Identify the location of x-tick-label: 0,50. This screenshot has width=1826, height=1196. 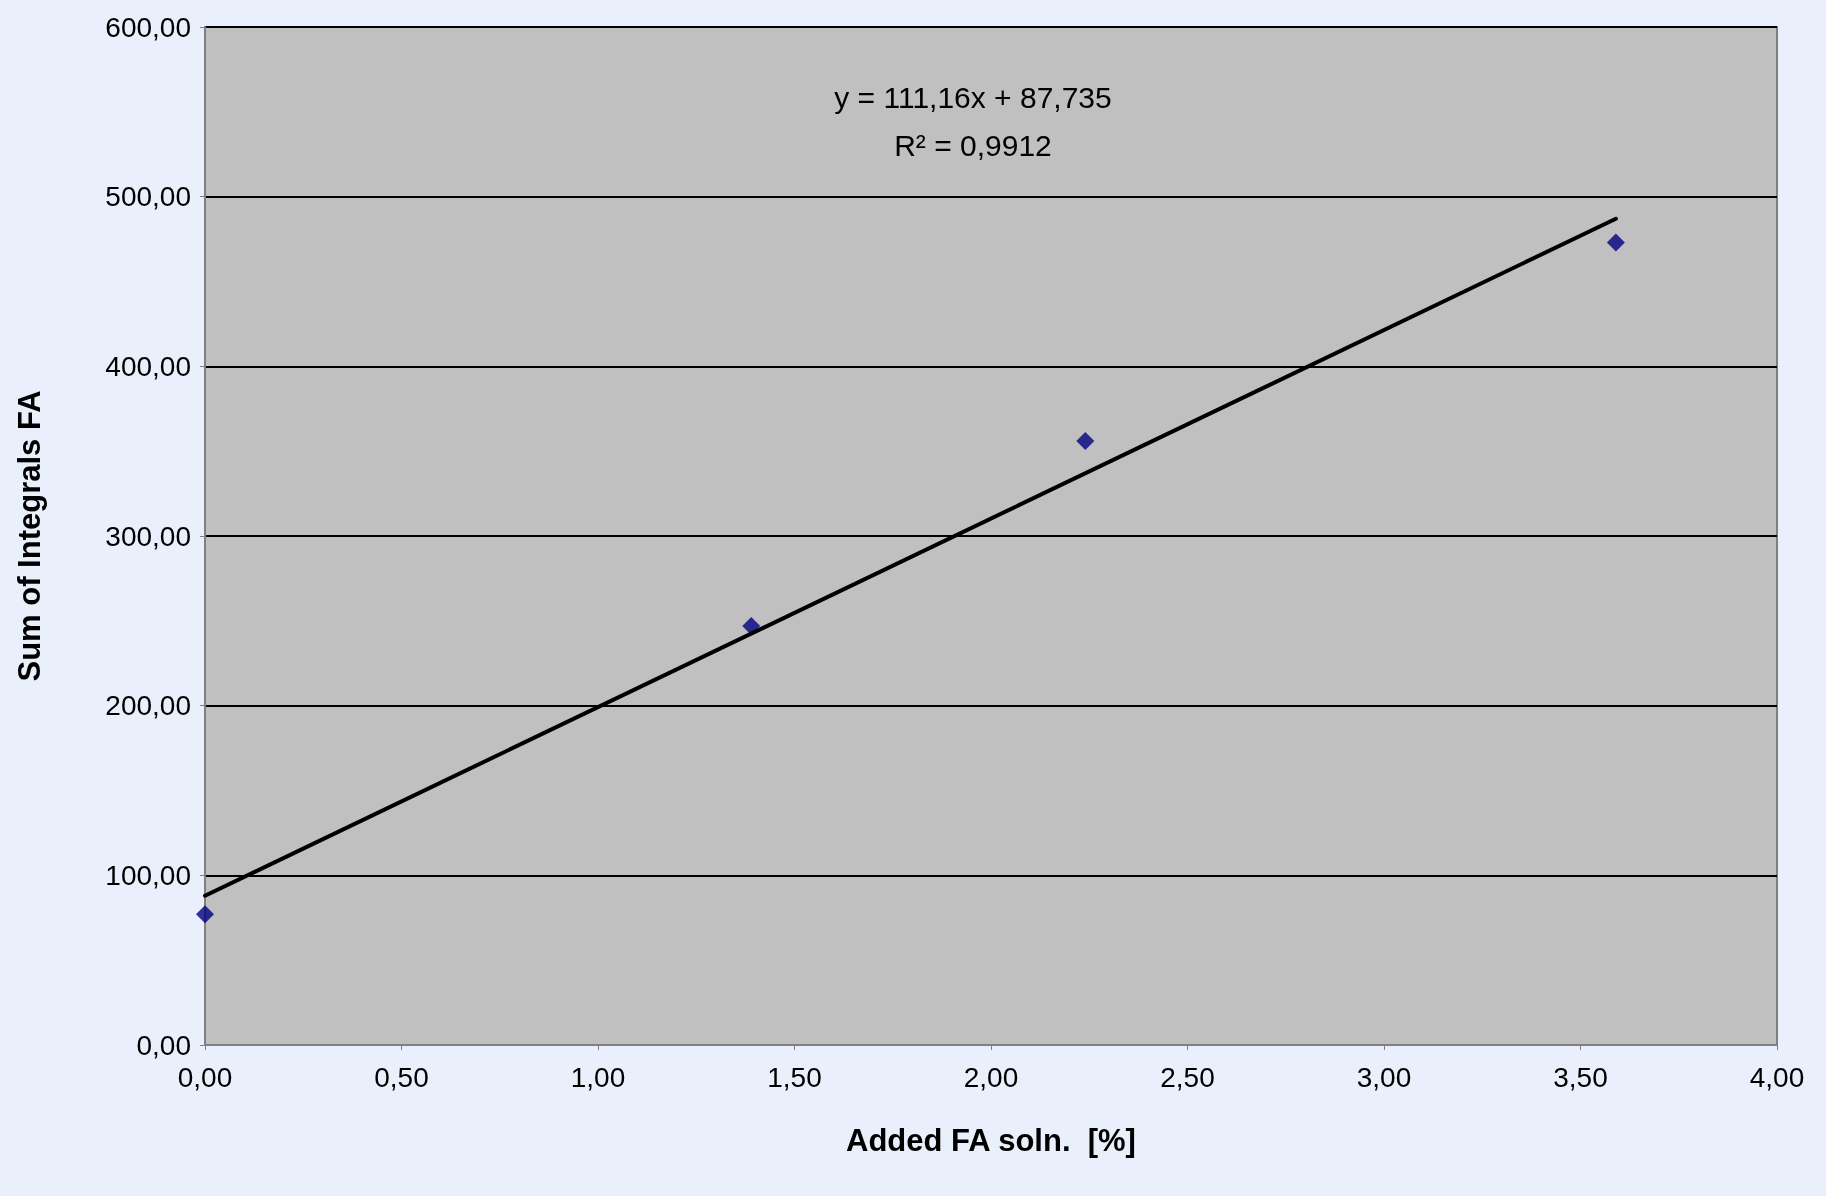
(401, 1077).